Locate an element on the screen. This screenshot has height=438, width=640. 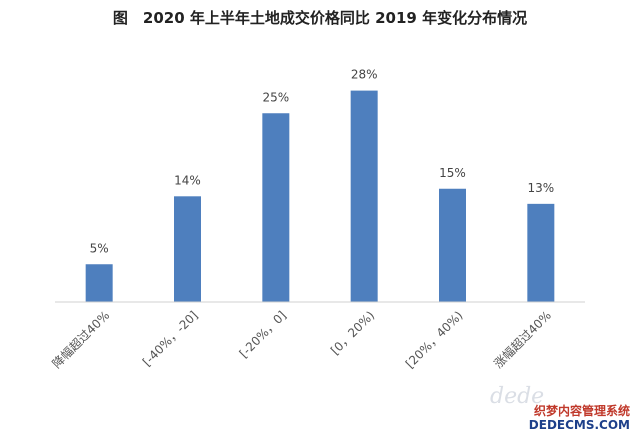
data-label-0: 5% is located at coordinates (99, 248).